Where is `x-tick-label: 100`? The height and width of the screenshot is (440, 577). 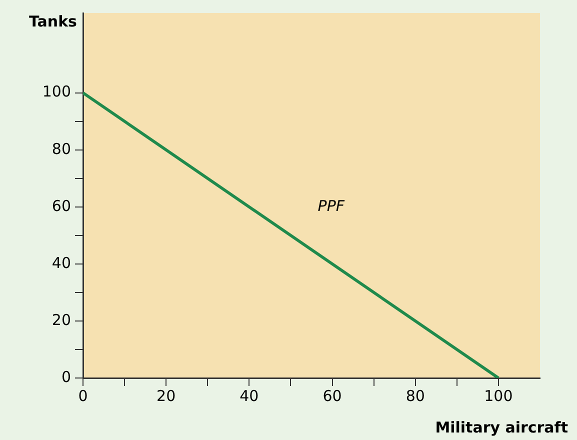 x-tick-label: 100 is located at coordinates (498, 395).